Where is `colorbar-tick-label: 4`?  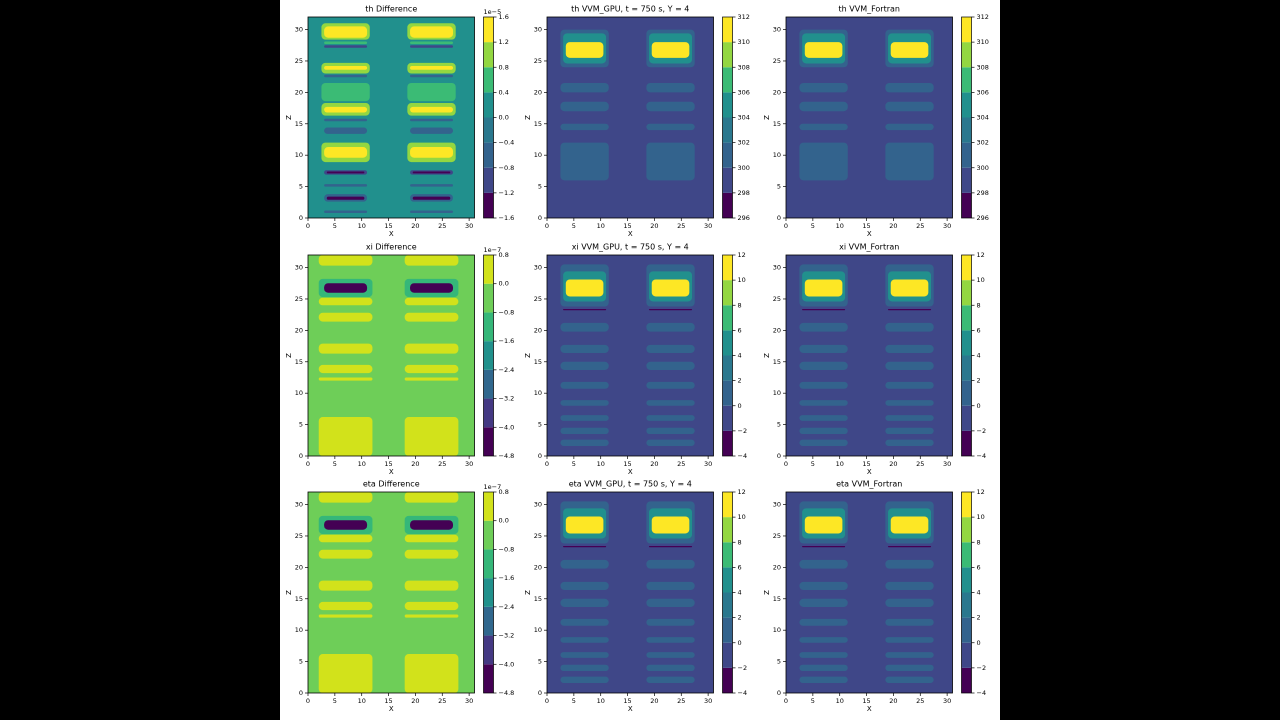 colorbar-tick-label: 4 is located at coordinates (740, 593).